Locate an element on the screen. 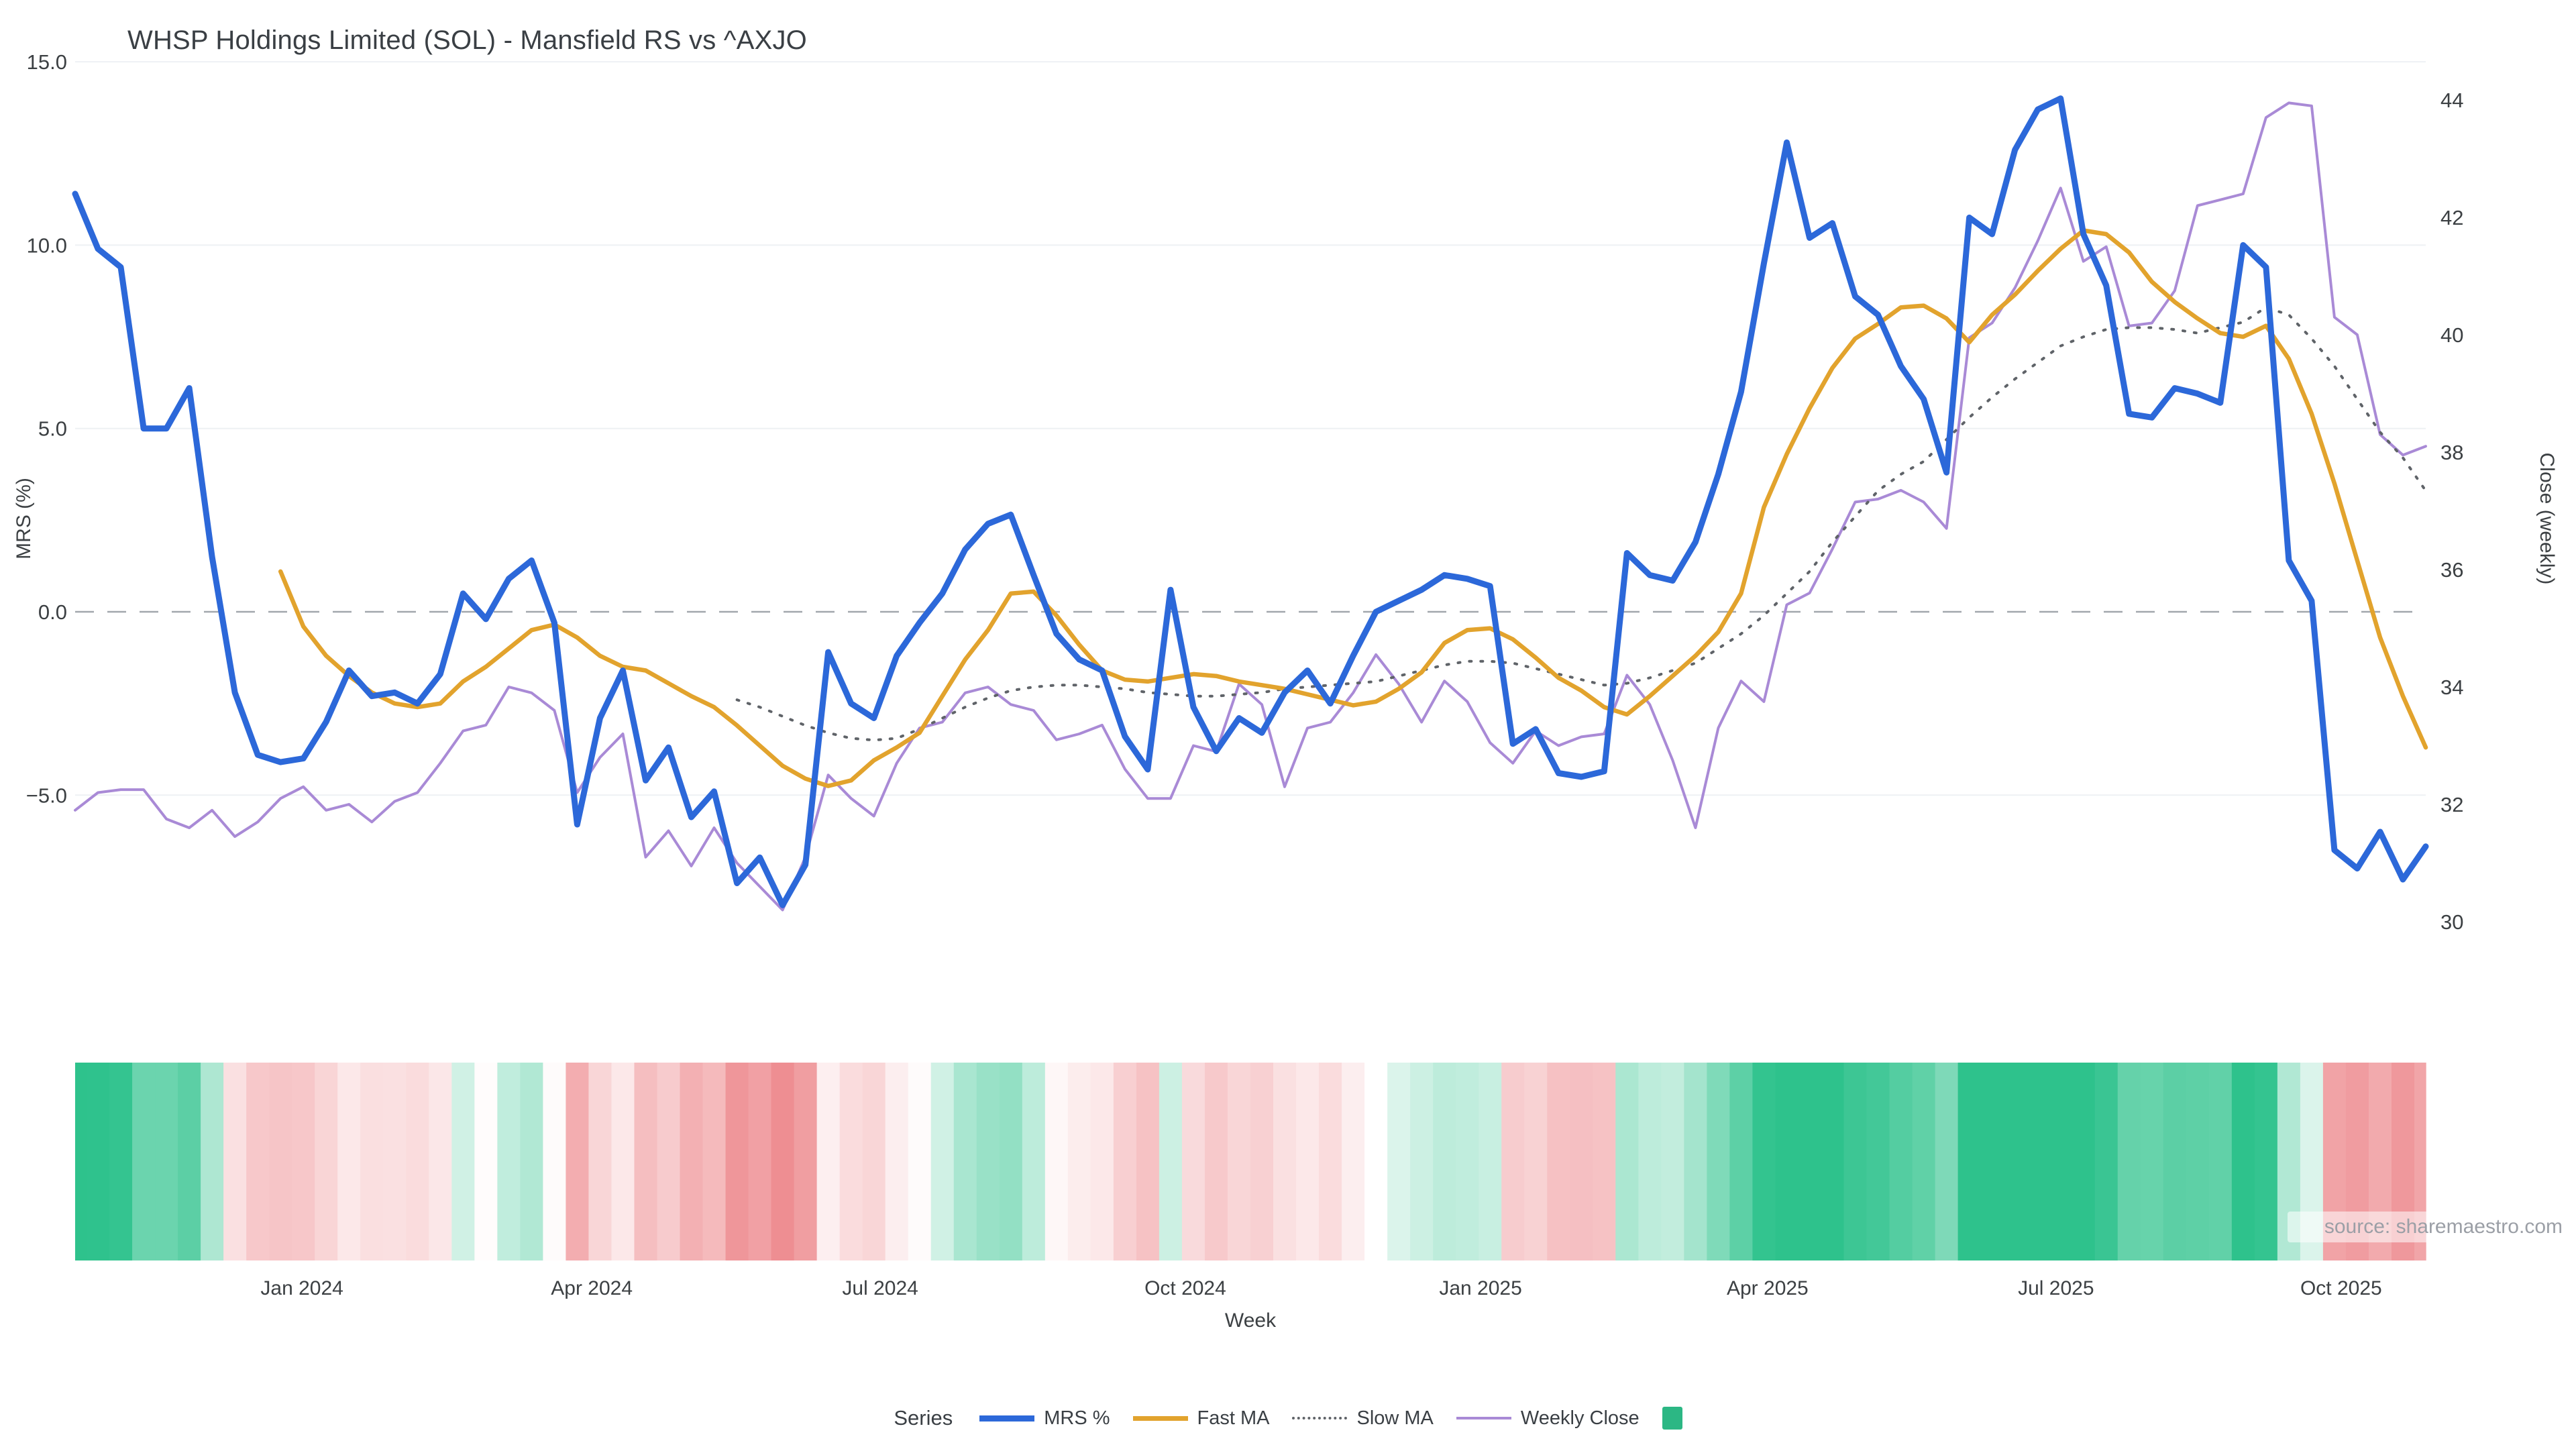  mrs--swatch is located at coordinates (1007, 1418).